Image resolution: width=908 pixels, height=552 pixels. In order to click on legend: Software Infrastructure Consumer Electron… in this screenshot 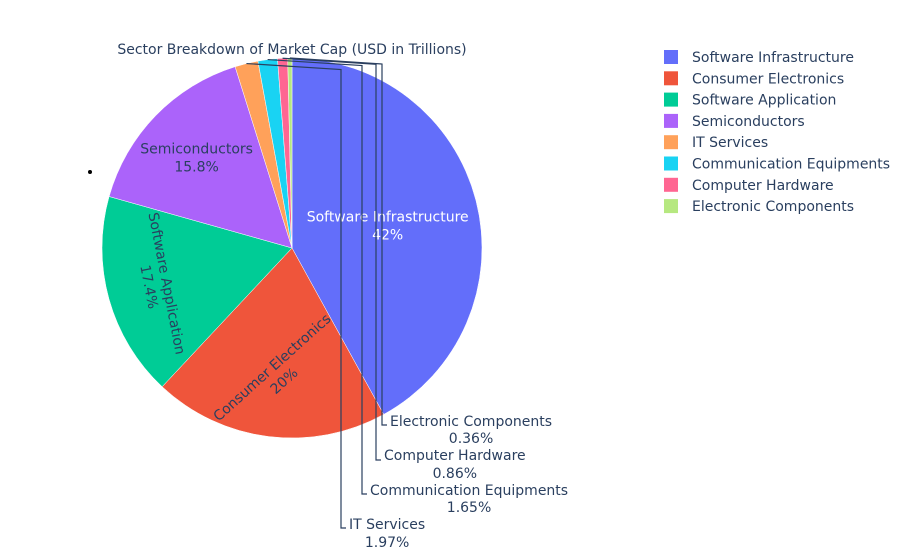, I will do `click(777, 132)`.